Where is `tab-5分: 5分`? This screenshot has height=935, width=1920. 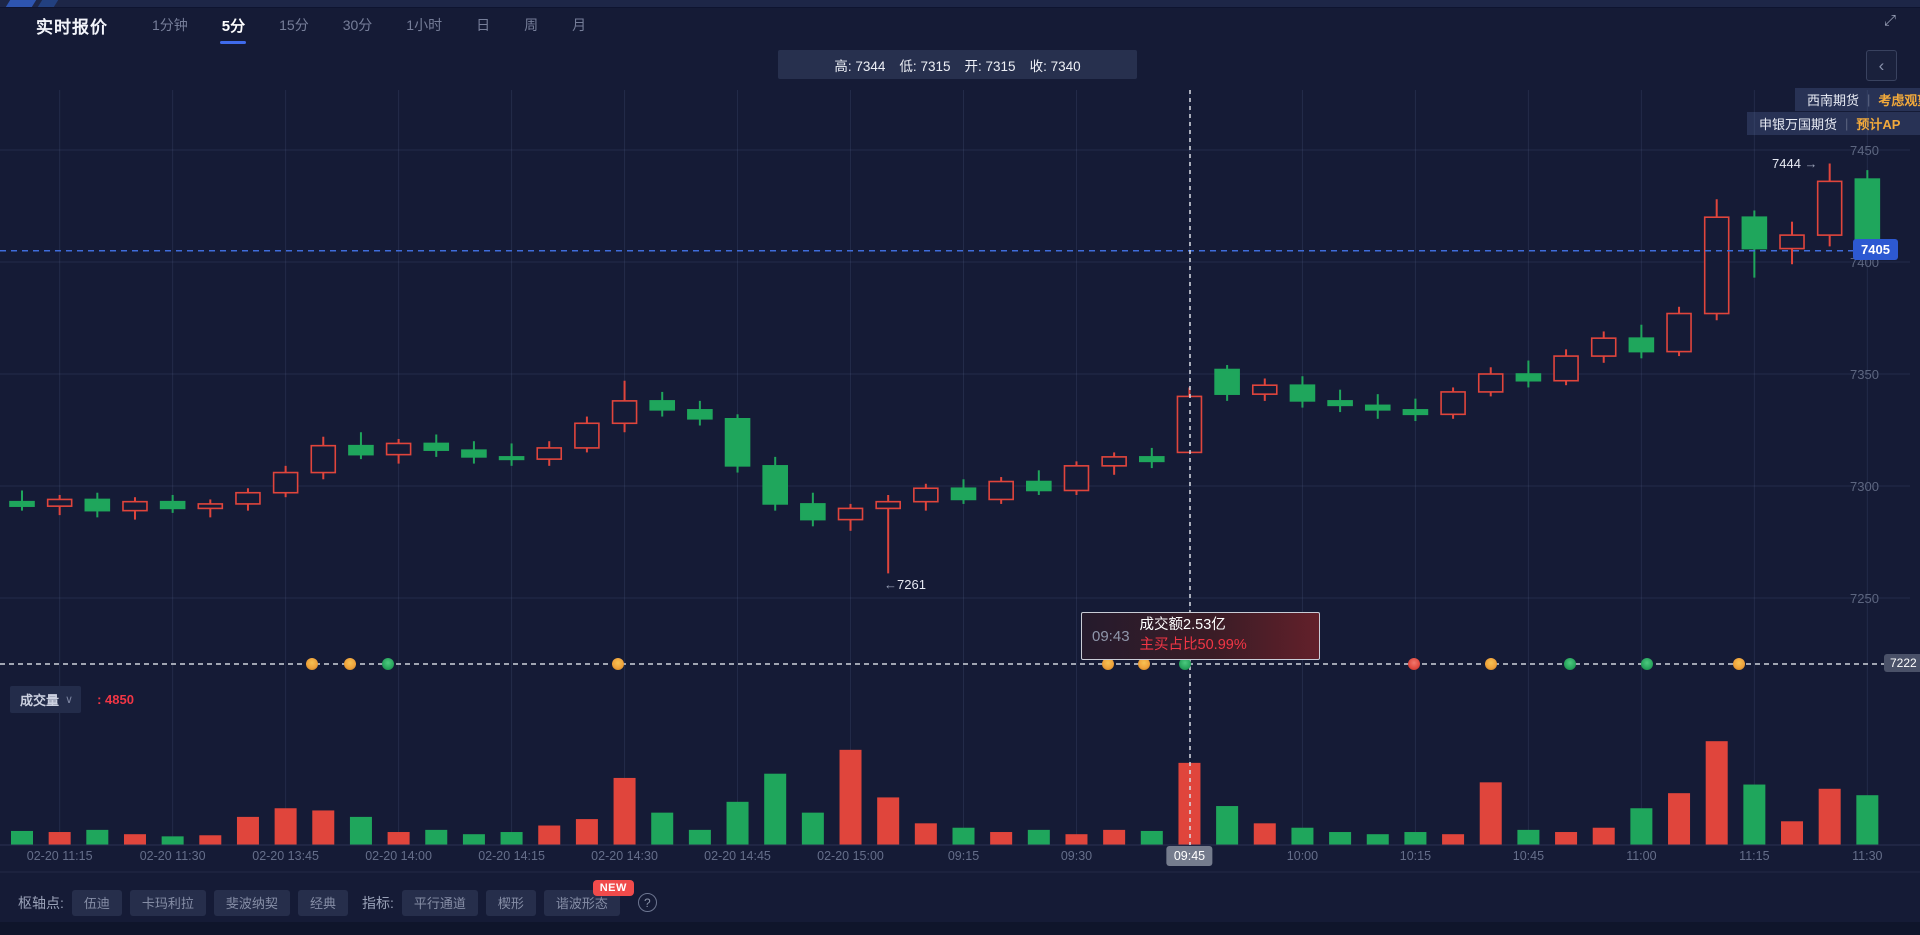
tab-5分: 5分 is located at coordinates (233, 25).